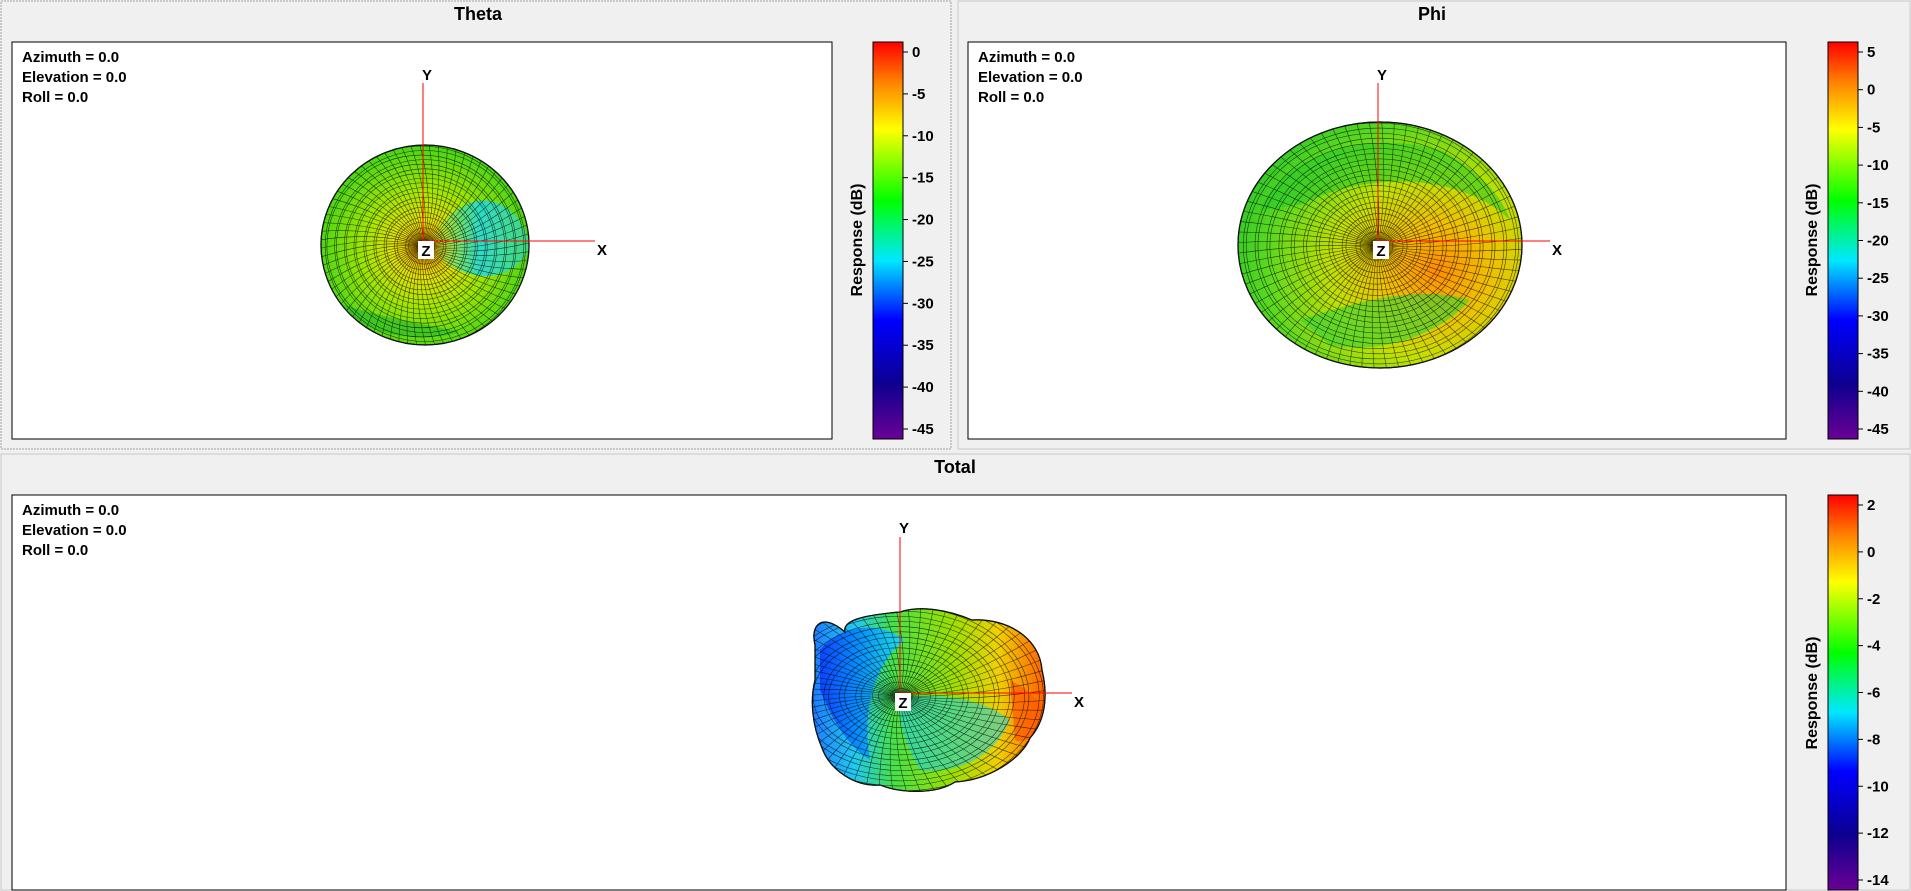 The image size is (1911, 891). Describe the element at coordinates (74, 77) in the screenshot. I see `theta-orientation-readout: Azimuth = 0.0 Elevation = 0.0 Roll = 0.0` at that location.